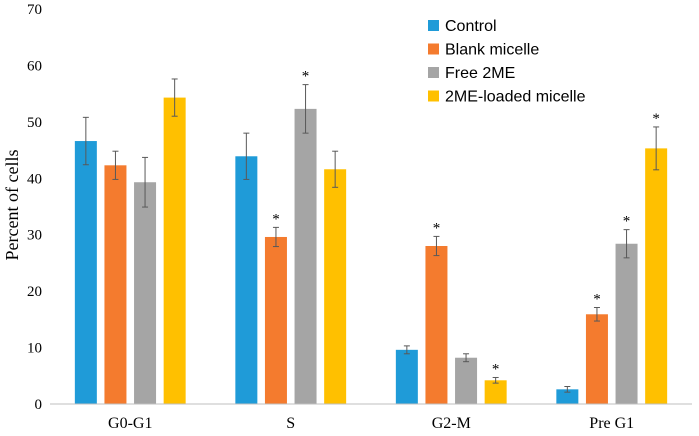 The image size is (699, 436). What do you see at coordinates (290, 423) in the screenshot?
I see `x-tick-label: S` at bounding box center [290, 423].